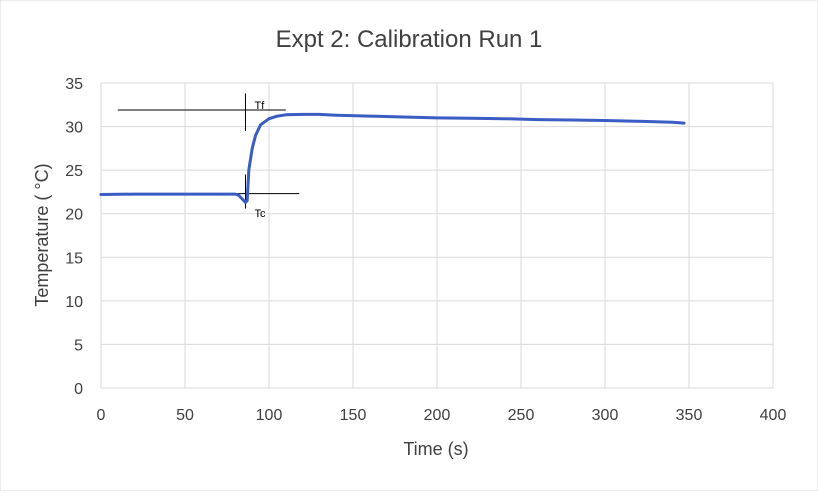 The height and width of the screenshot is (496, 818). I want to click on y-tick-label: 0, so click(78, 389).